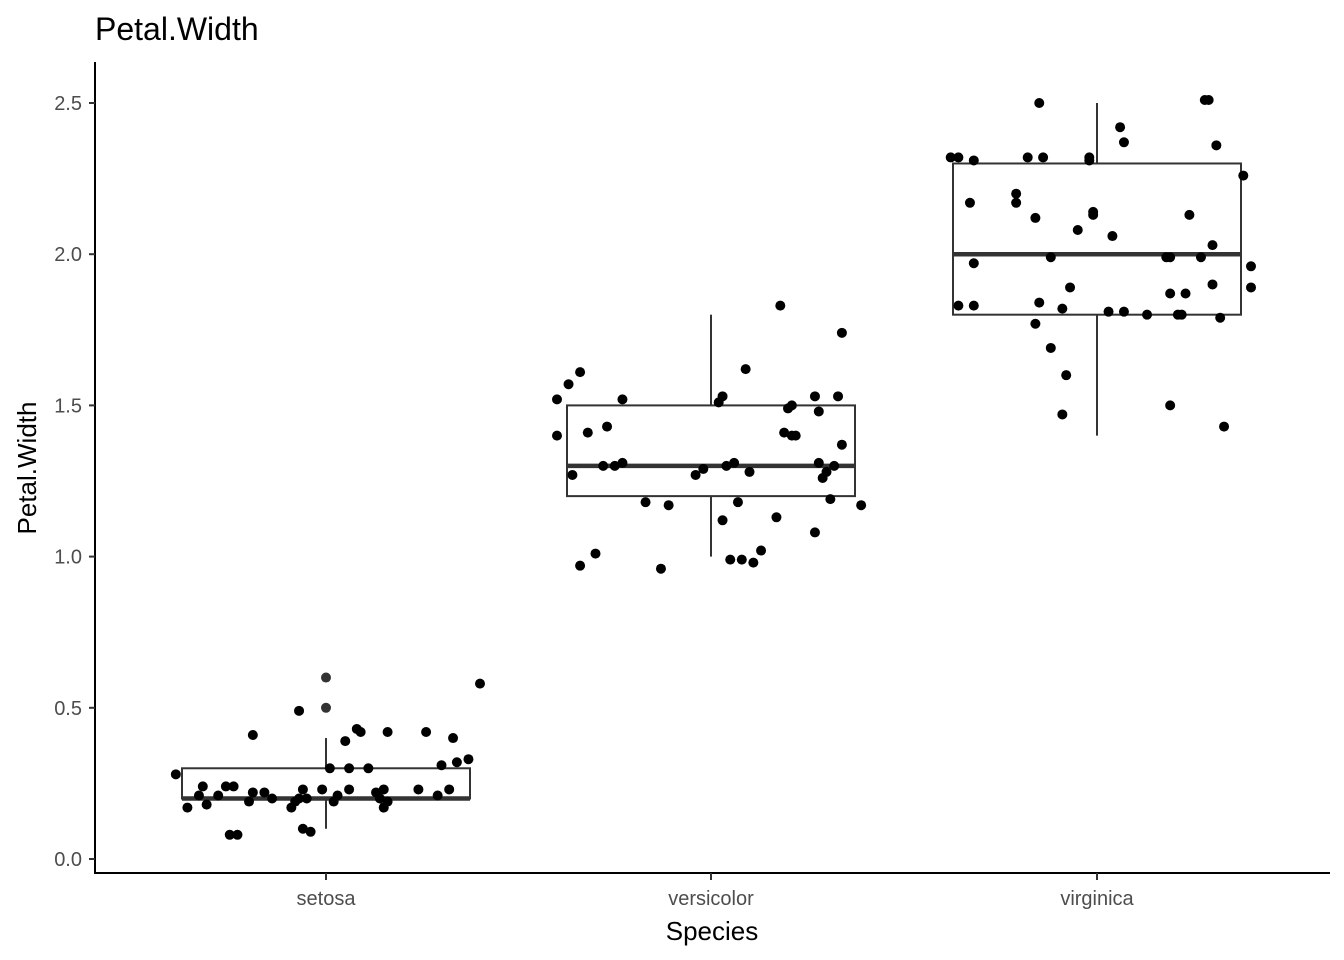  I want to click on y-axis-title: Petal.Width, so click(27, 468).